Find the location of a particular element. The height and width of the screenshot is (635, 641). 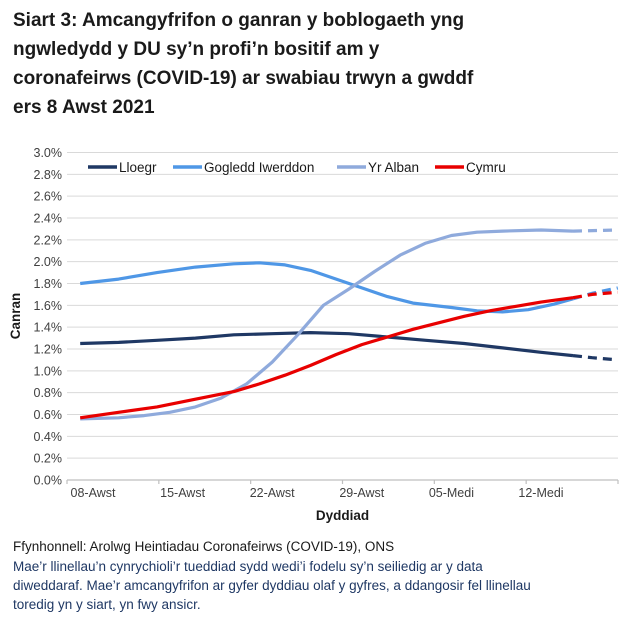

legend-label-lloegr: Lloegr is located at coordinates (138, 167).